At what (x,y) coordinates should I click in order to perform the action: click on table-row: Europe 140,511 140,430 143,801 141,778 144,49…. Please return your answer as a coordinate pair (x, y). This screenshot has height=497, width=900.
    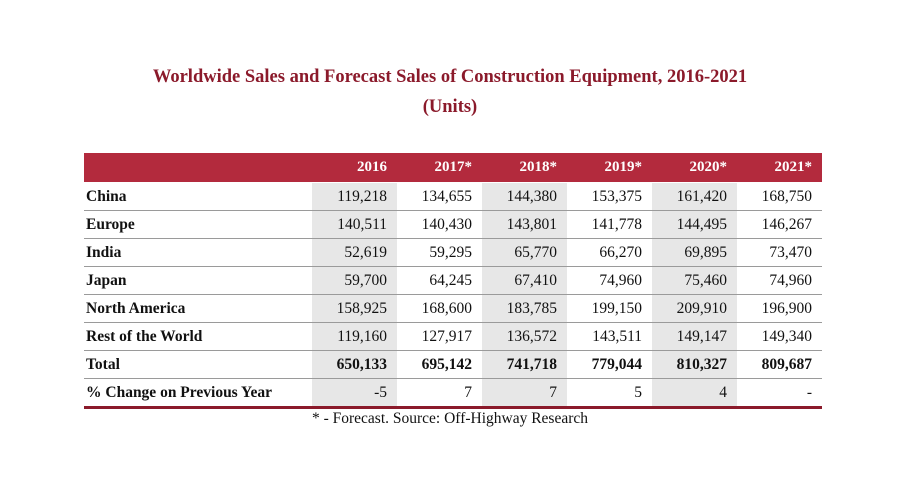
    Looking at the image, I should click on (453, 224).